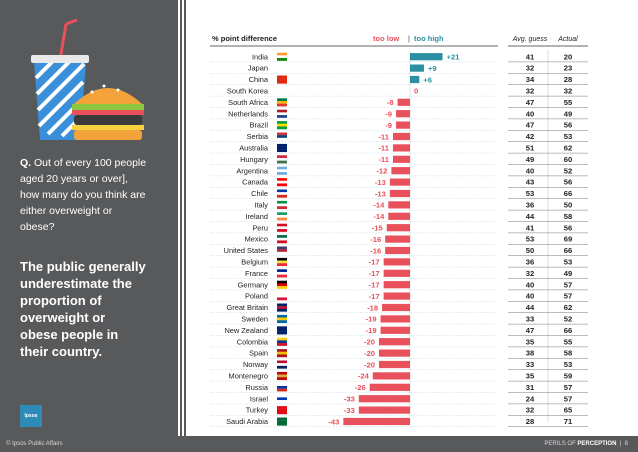 The image size is (638, 452). I want to click on country-label: Italy, so click(261, 205).